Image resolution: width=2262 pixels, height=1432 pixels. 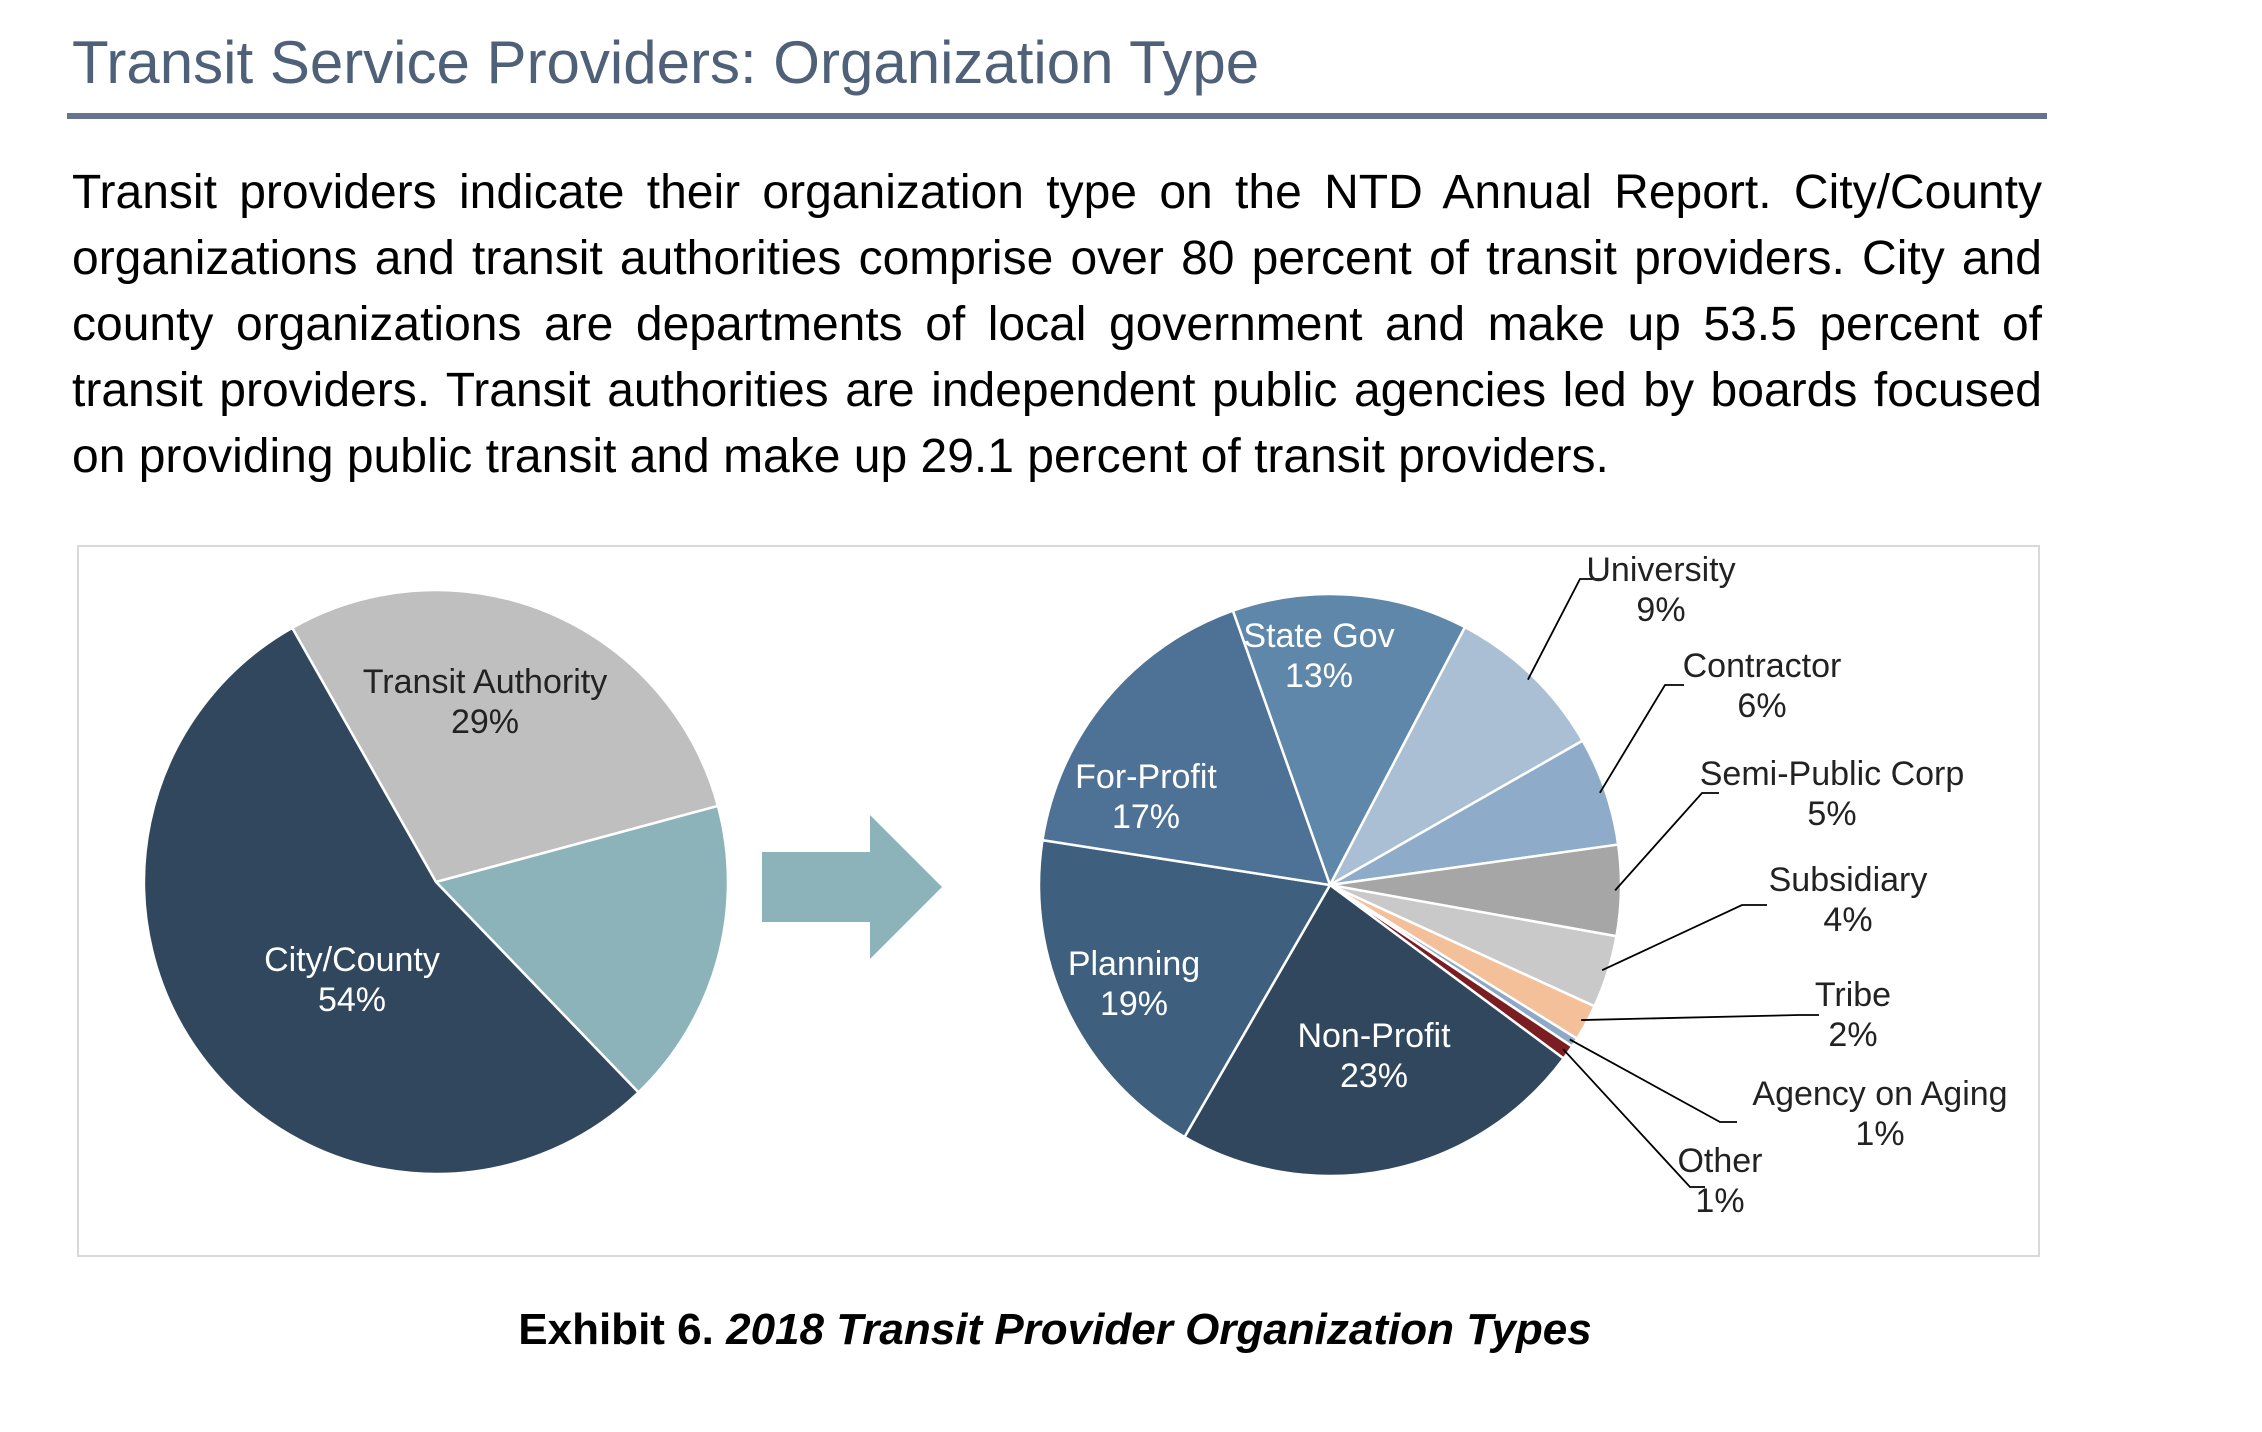 I want to click on pie-slice-state-gov, so click(x=1349, y=739).